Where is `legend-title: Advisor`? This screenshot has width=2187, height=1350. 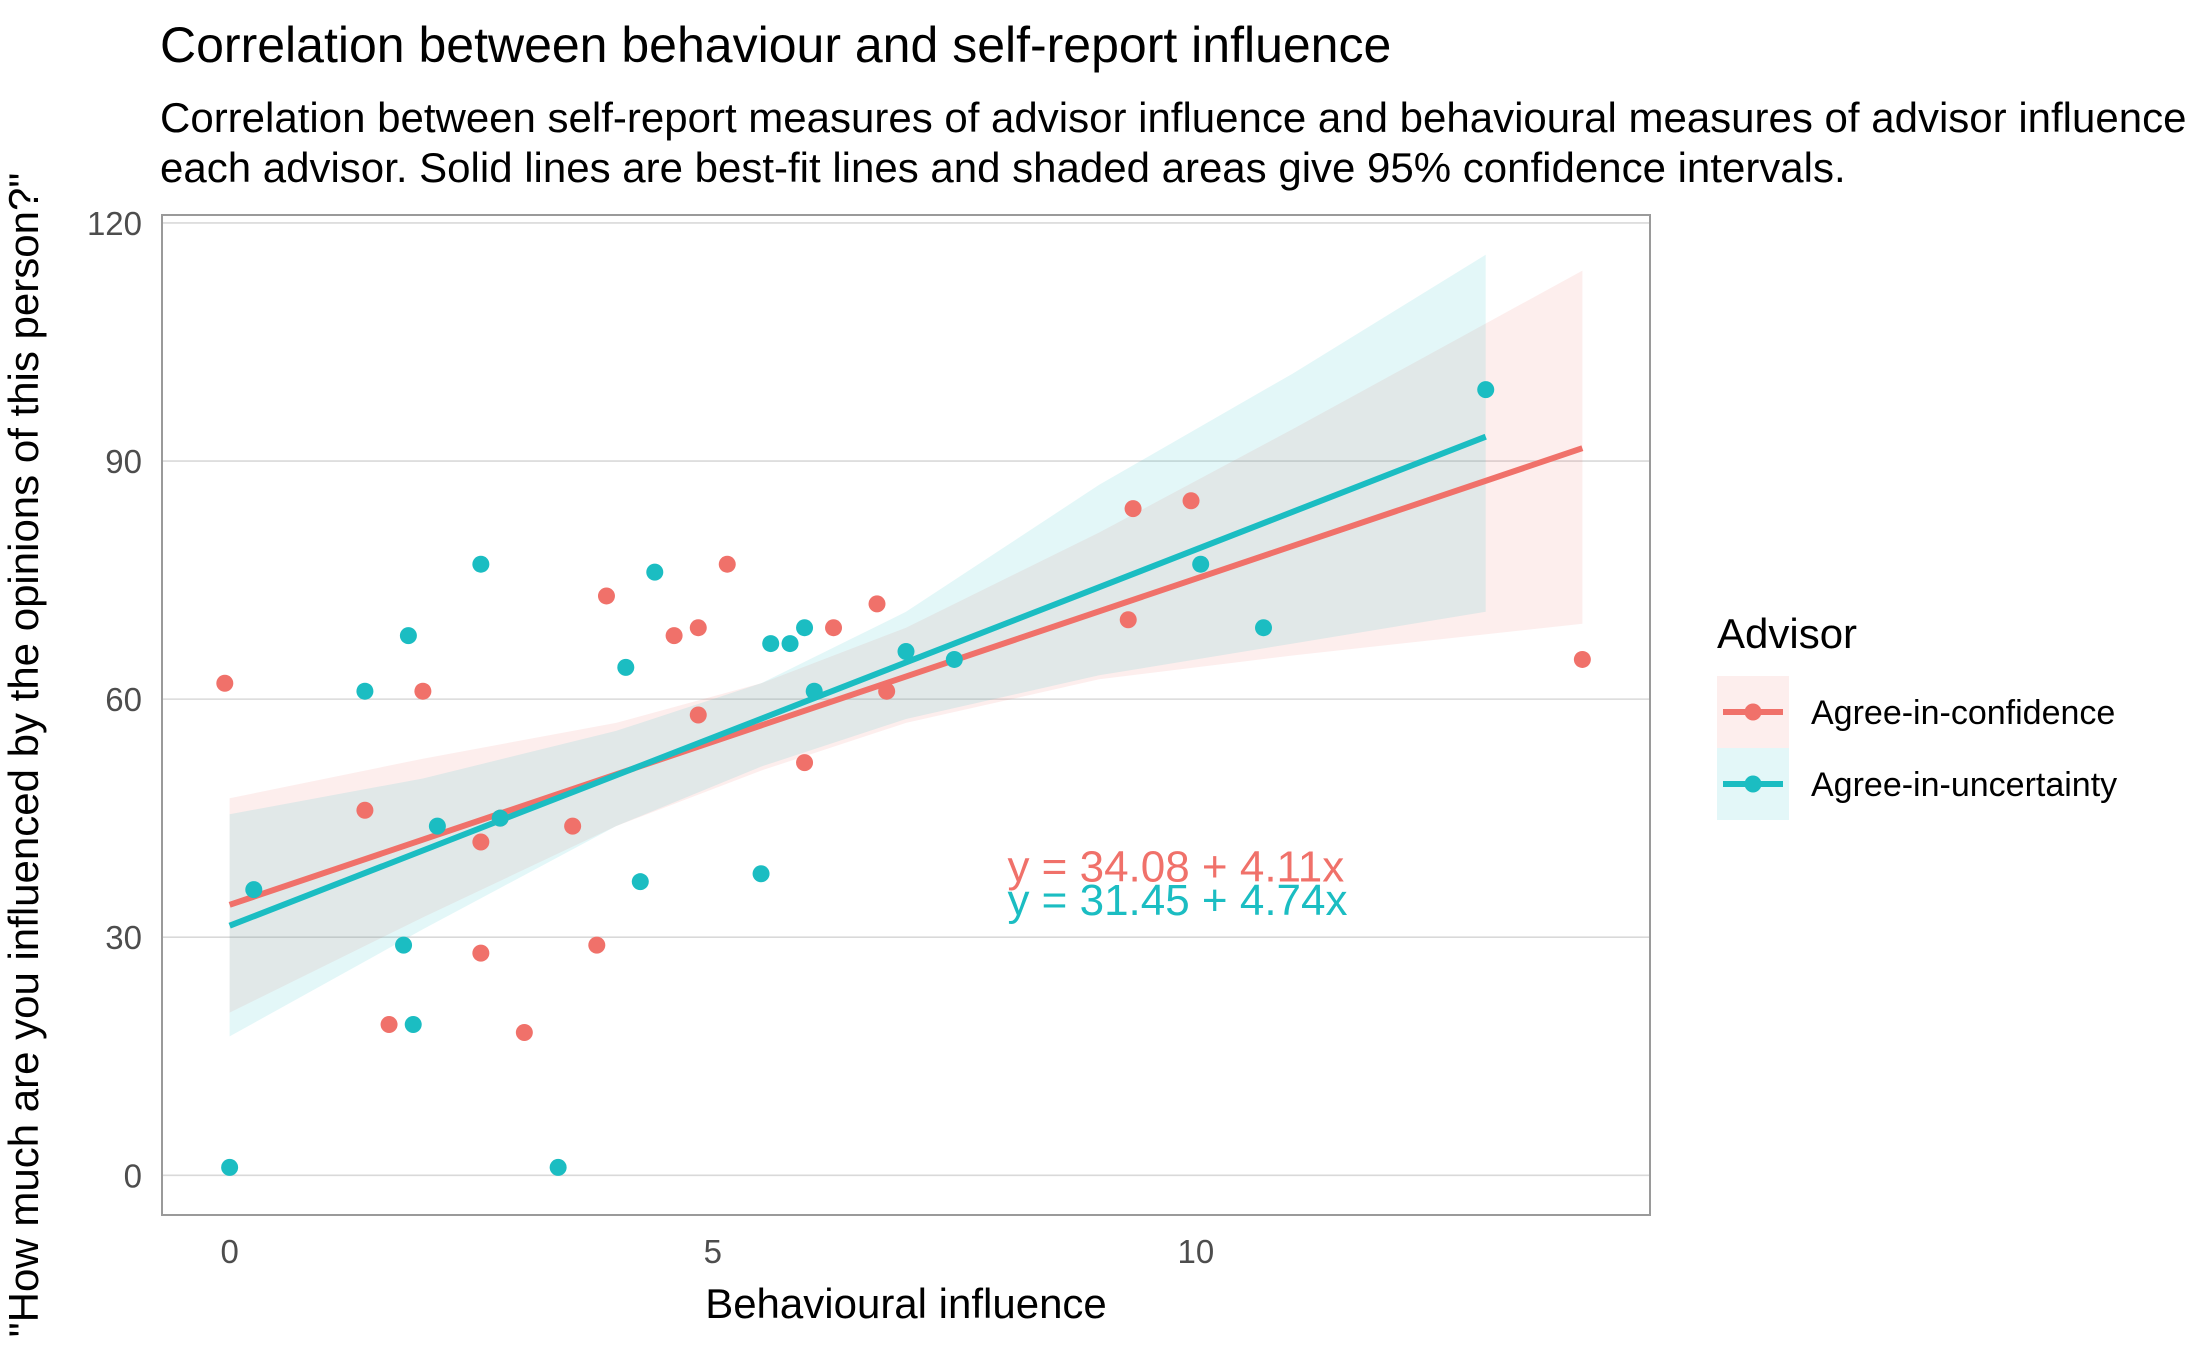 legend-title: Advisor is located at coordinates (1787, 633).